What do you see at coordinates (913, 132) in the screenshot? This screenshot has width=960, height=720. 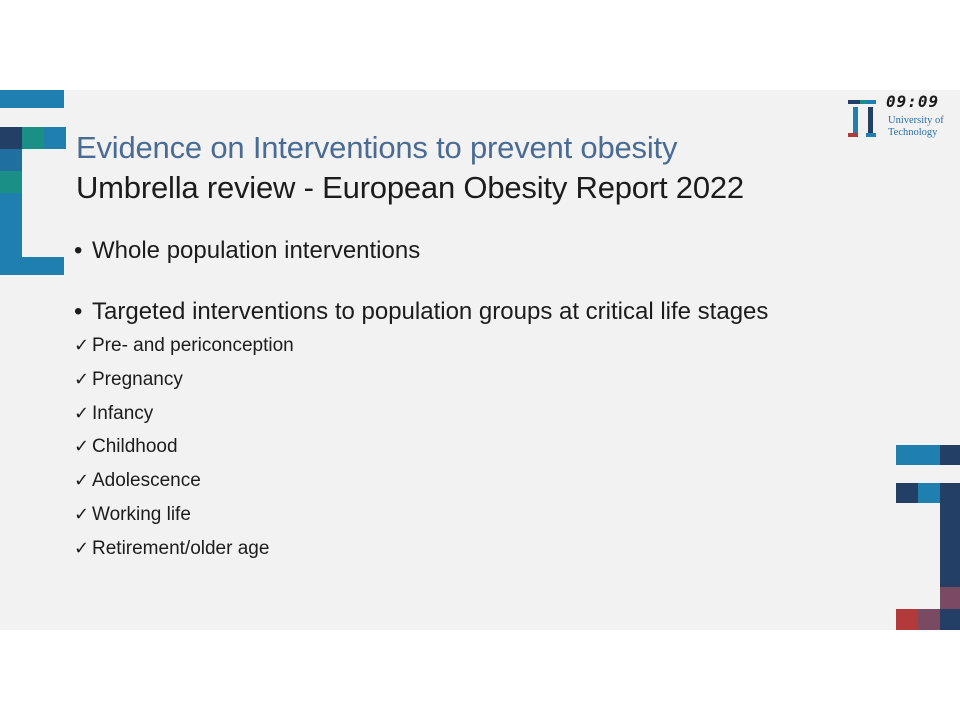 I see `logo-line-2: Technology` at bounding box center [913, 132].